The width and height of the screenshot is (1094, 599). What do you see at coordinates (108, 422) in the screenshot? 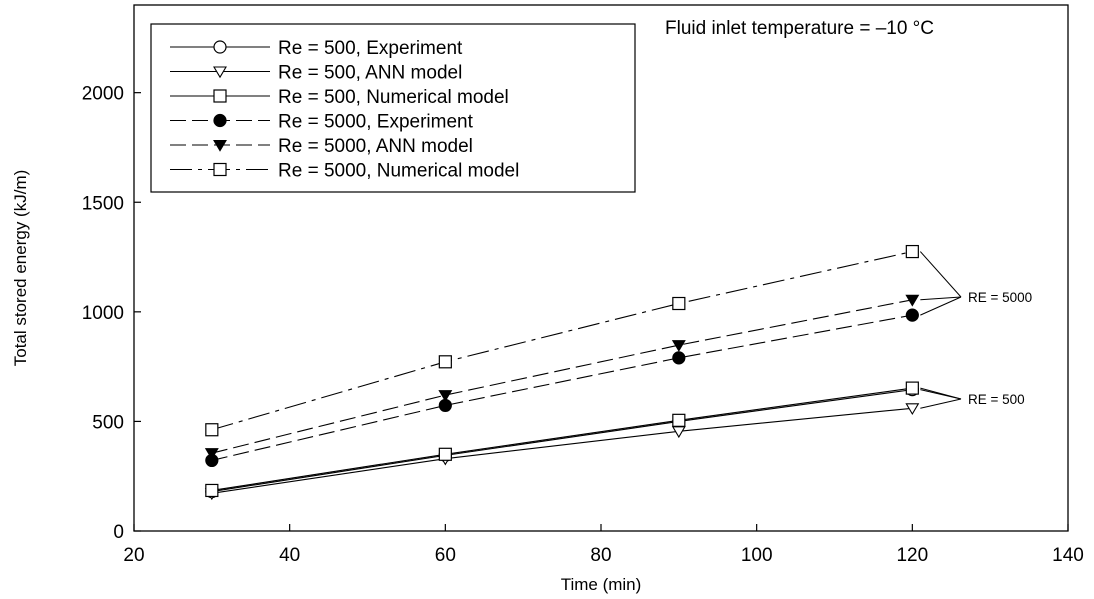
I see `y-tick-label: 500` at bounding box center [108, 422].